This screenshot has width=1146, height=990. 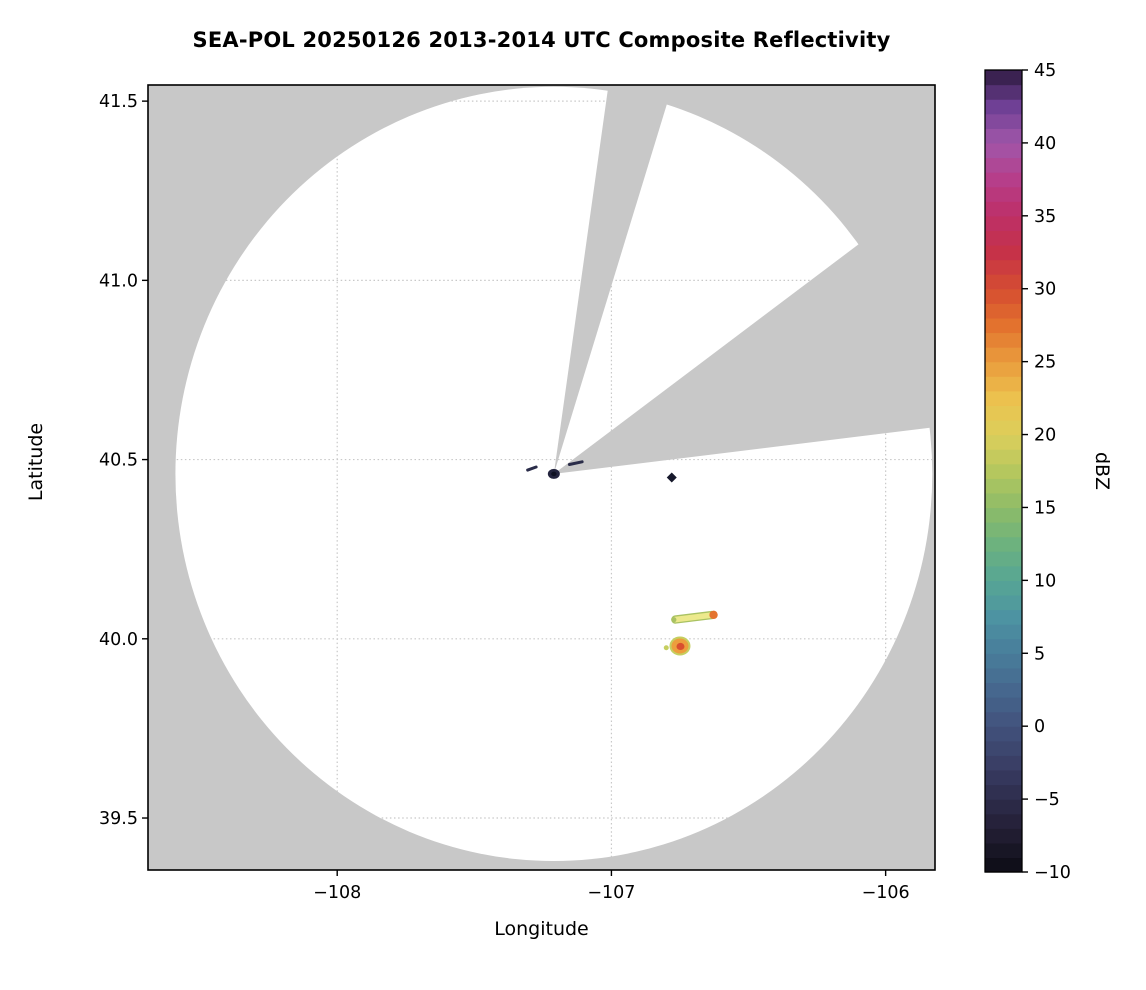 I want to click on colorbar-tick-label: 0, so click(x=1039, y=727).